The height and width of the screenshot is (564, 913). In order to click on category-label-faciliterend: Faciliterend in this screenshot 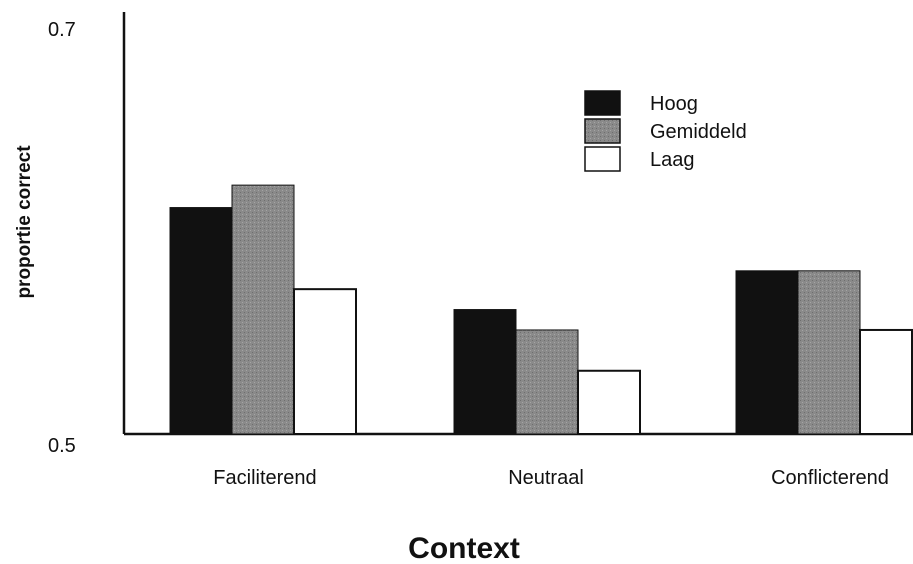, I will do `click(264, 478)`.